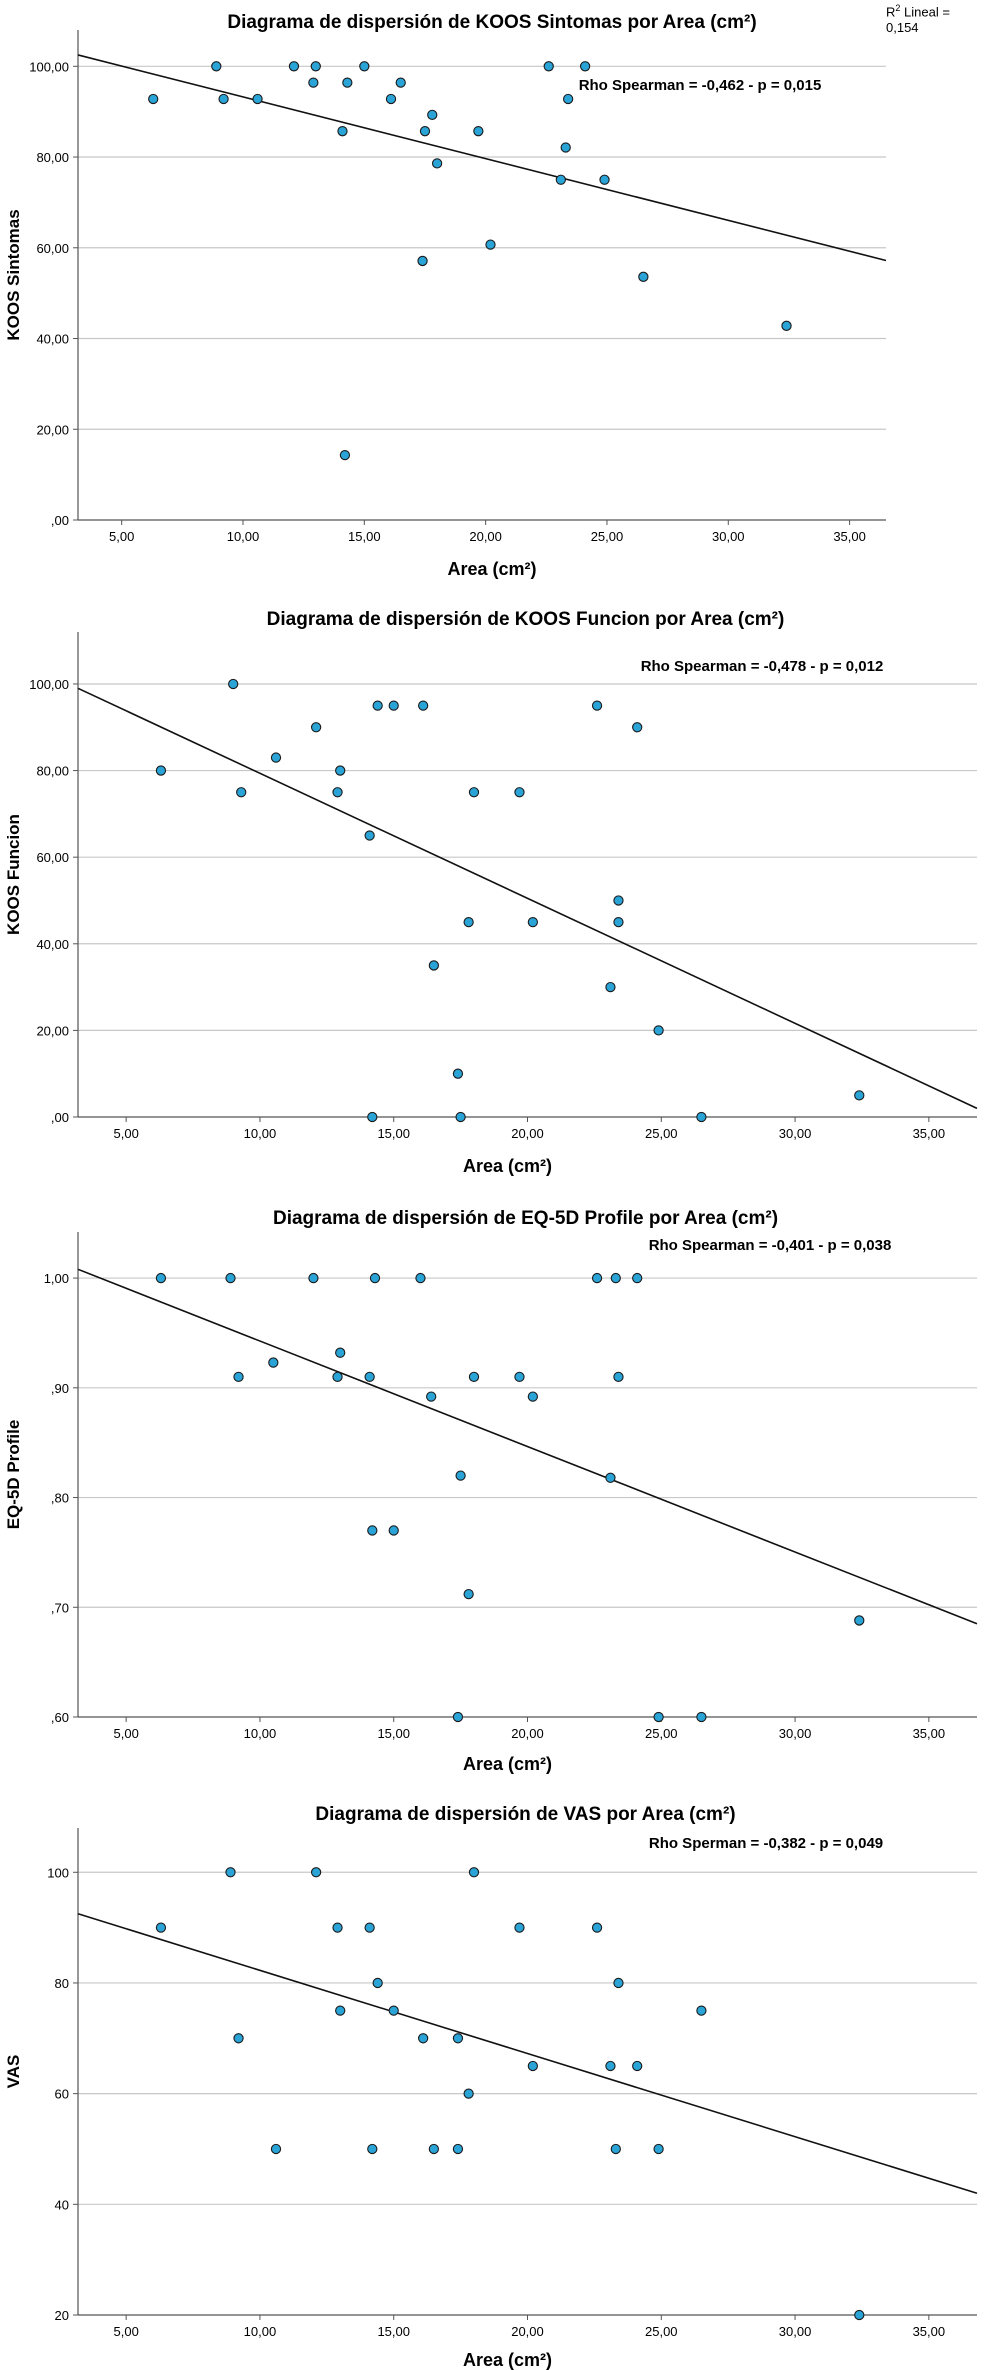 The height and width of the screenshot is (2370, 985). Describe the element at coordinates (527, 2331) in the screenshot. I see `chart4-x-tick-label: 20,00` at that location.